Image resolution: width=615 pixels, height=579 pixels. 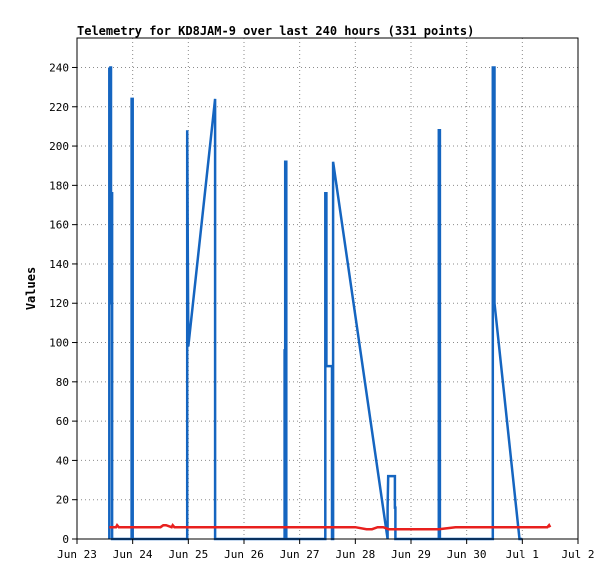 What do you see at coordinates (467, 554) in the screenshot?
I see `x-tick-label: Jun 30` at bounding box center [467, 554].